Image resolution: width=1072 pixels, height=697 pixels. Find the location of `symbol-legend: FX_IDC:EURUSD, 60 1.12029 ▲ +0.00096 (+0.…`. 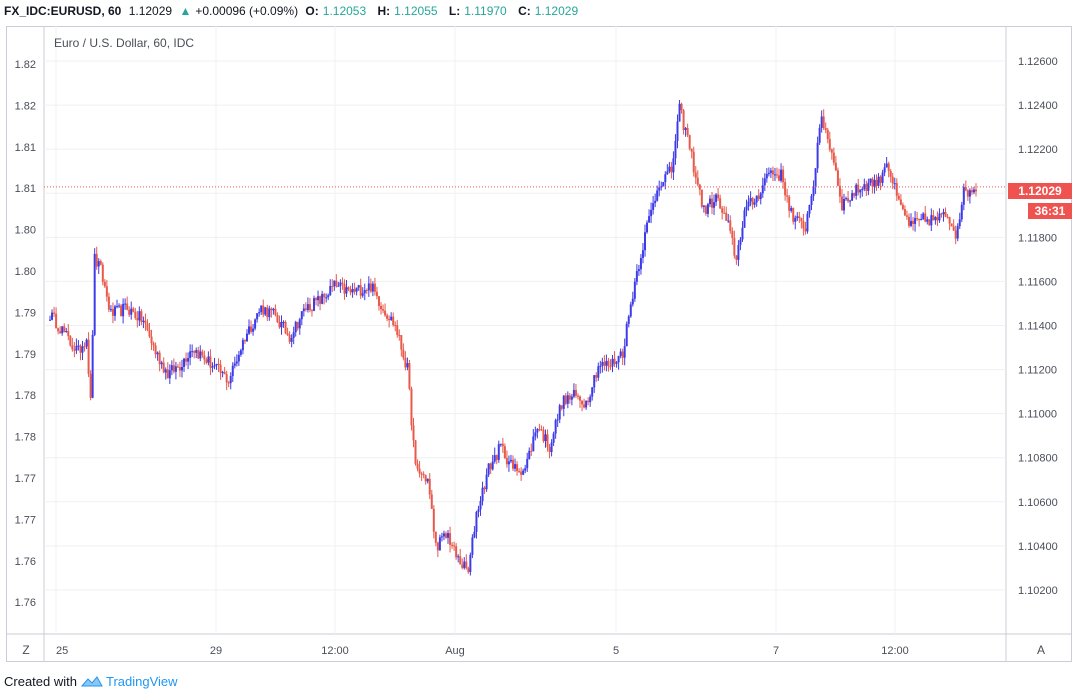

symbol-legend: FX_IDC:EURUSD, 60 1.12029 ▲ +0.00096 (+0.… is located at coordinates (536, 11).